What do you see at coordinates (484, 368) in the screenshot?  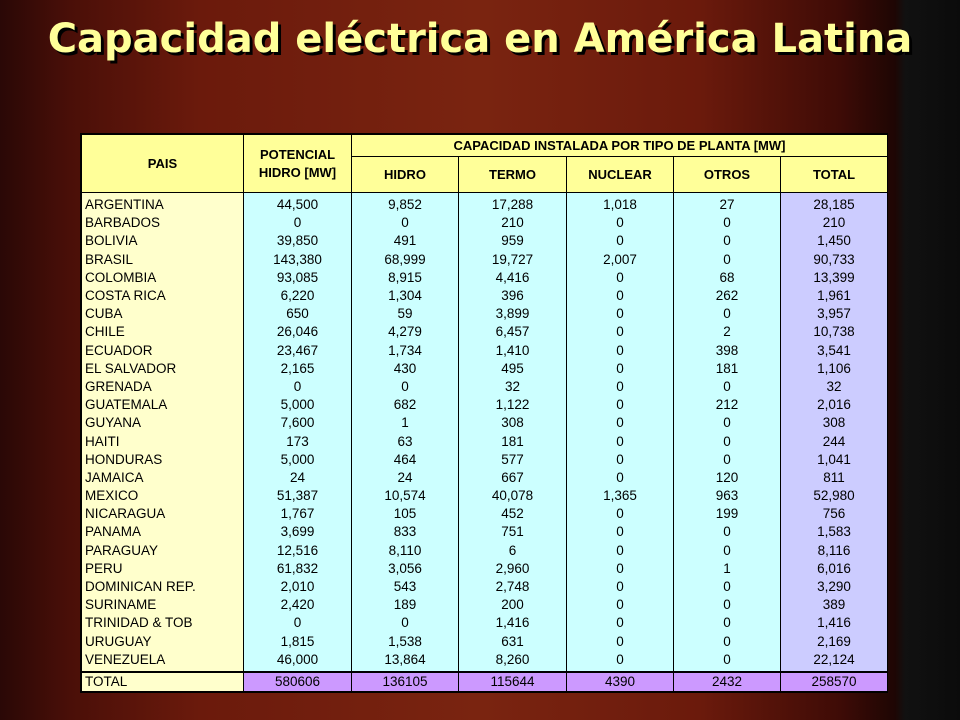 I see `table-row: EL SALVADOR 2,165 430 495 0 181 1,106` at bounding box center [484, 368].